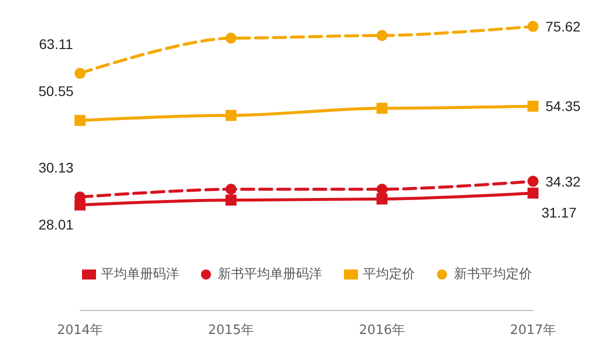 Image resolution: width=614 pixels, height=350 pixels. I want to click on data-label: 63.11, so click(56, 44).